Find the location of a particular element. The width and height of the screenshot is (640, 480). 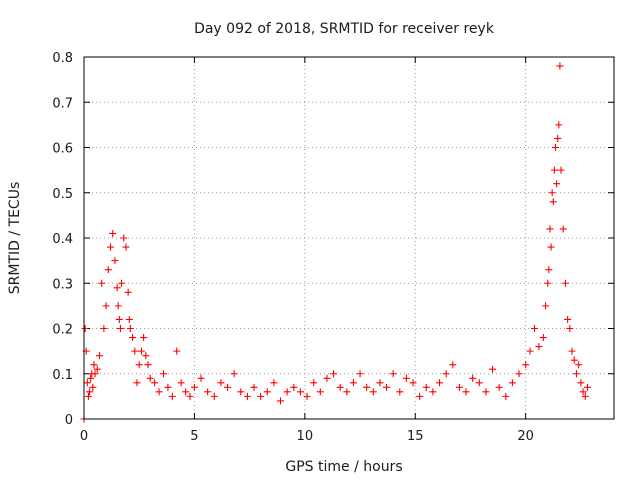

y-axis-label: SRMTID / TECUs is located at coordinates (15, 238).